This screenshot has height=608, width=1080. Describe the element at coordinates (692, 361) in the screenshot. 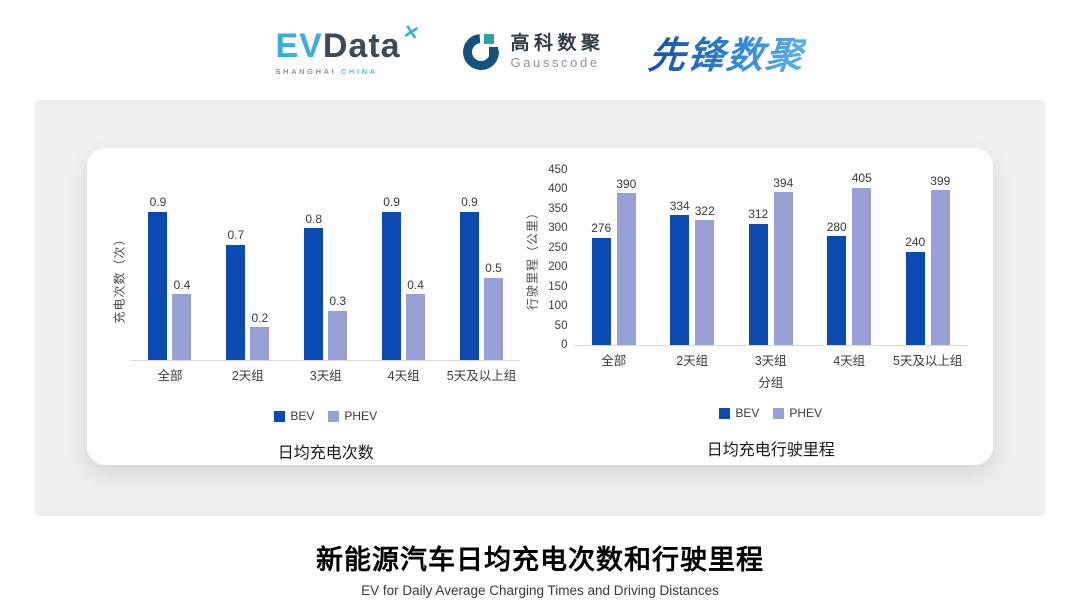

I see `category-label: 2天组` at that location.